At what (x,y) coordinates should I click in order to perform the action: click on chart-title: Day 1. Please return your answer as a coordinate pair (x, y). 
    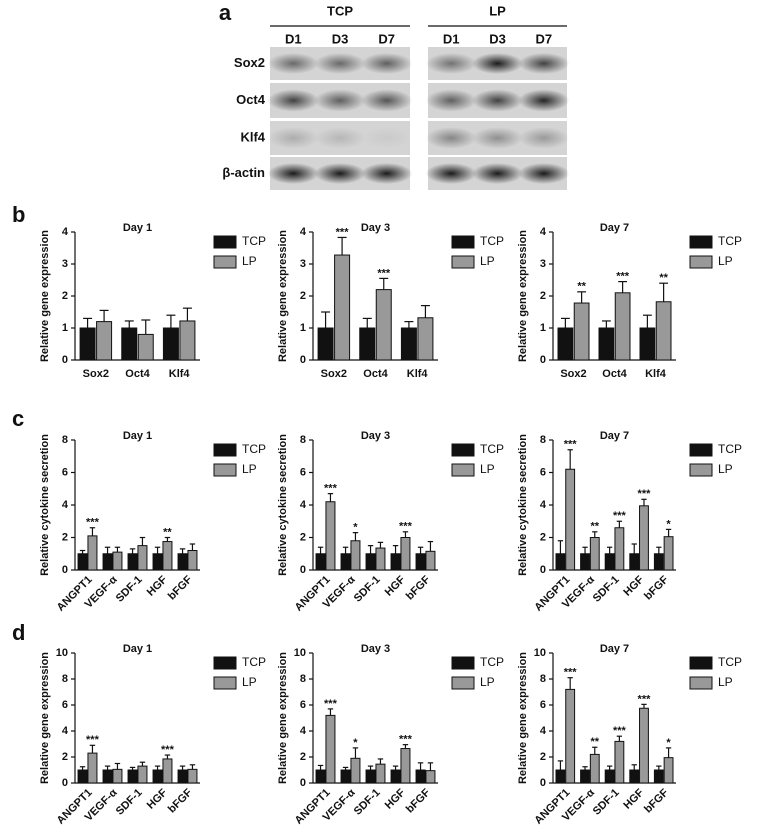
    Looking at the image, I should click on (137, 228).